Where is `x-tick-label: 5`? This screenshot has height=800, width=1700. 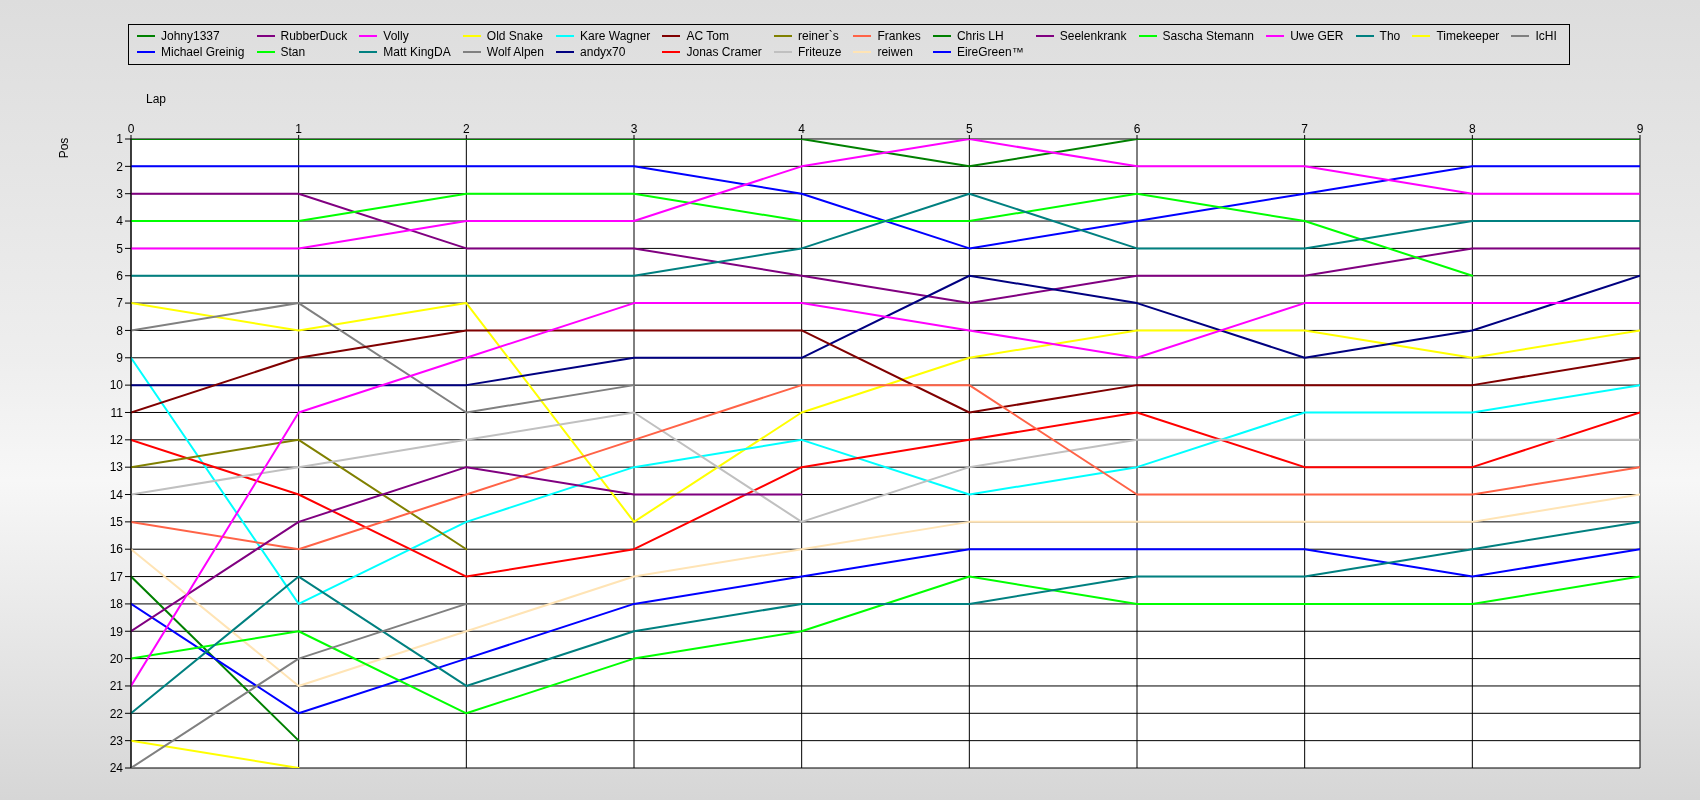 x-tick-label: 5 is located at coordinates (969, 129).